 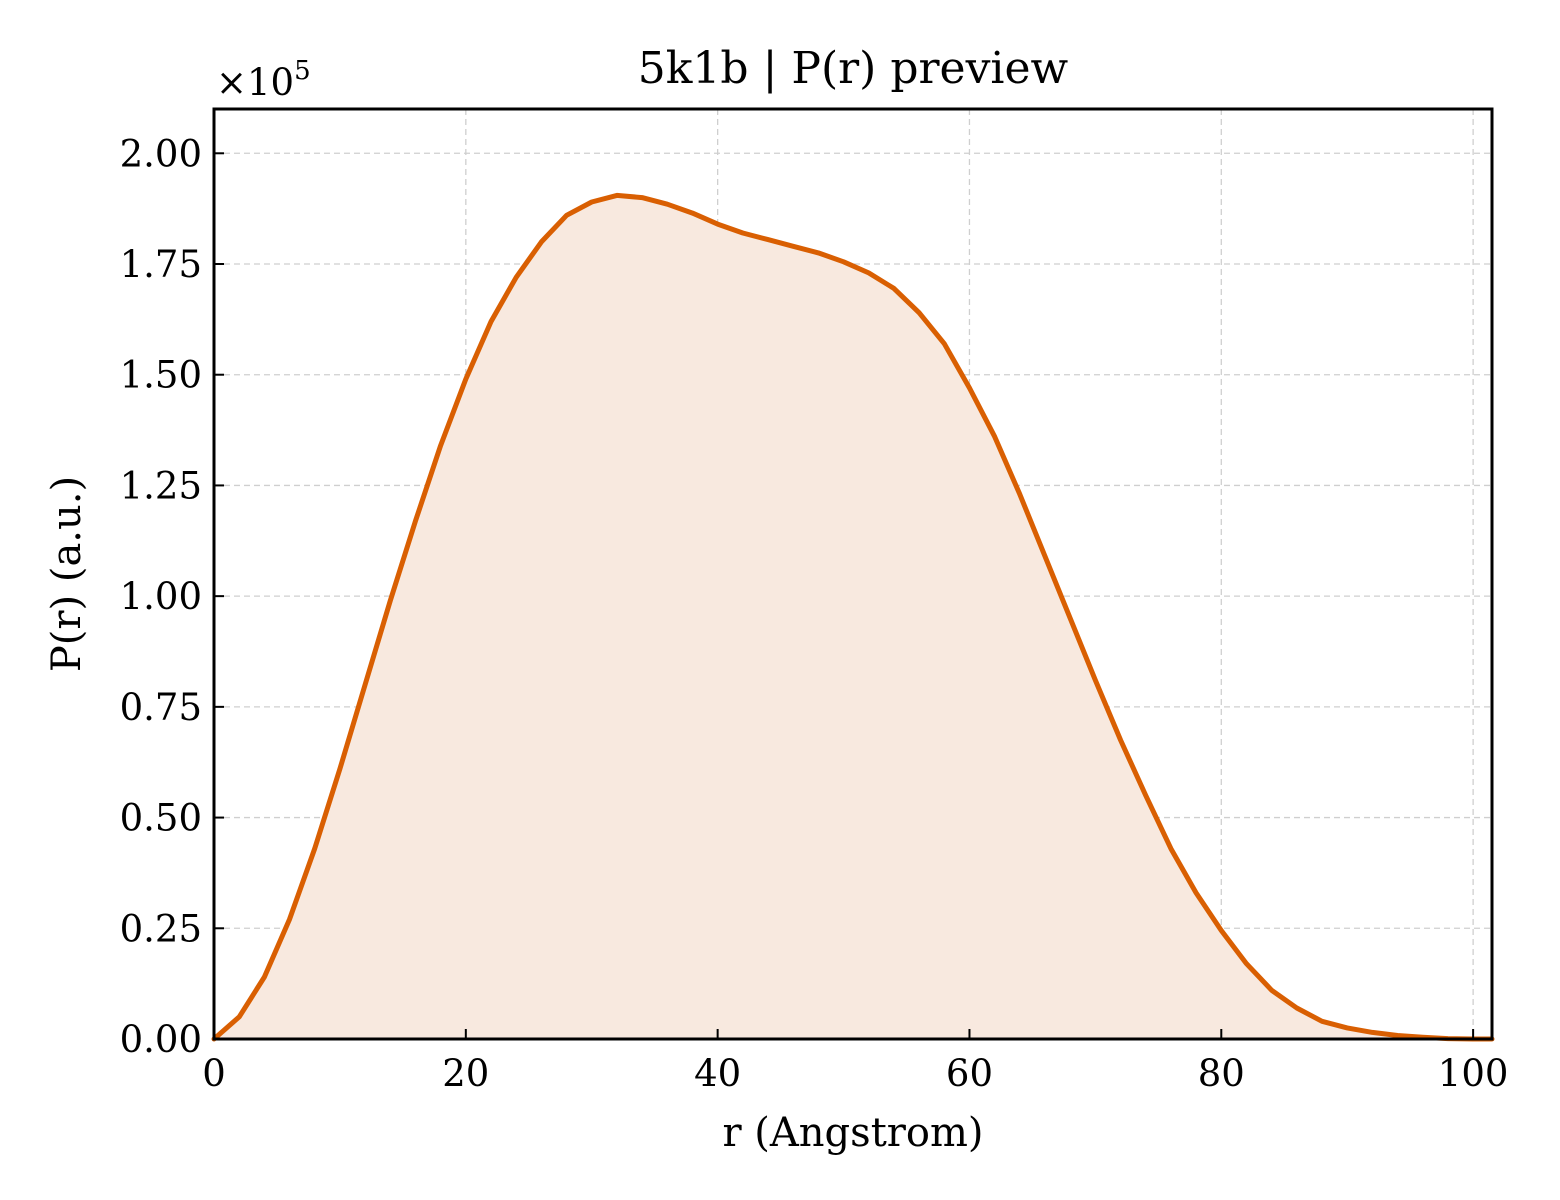 What do you see at coordinates (214, 1073) in the screenshot?
I see `x-tick-label: 0` at bounding box center [214, 1073].